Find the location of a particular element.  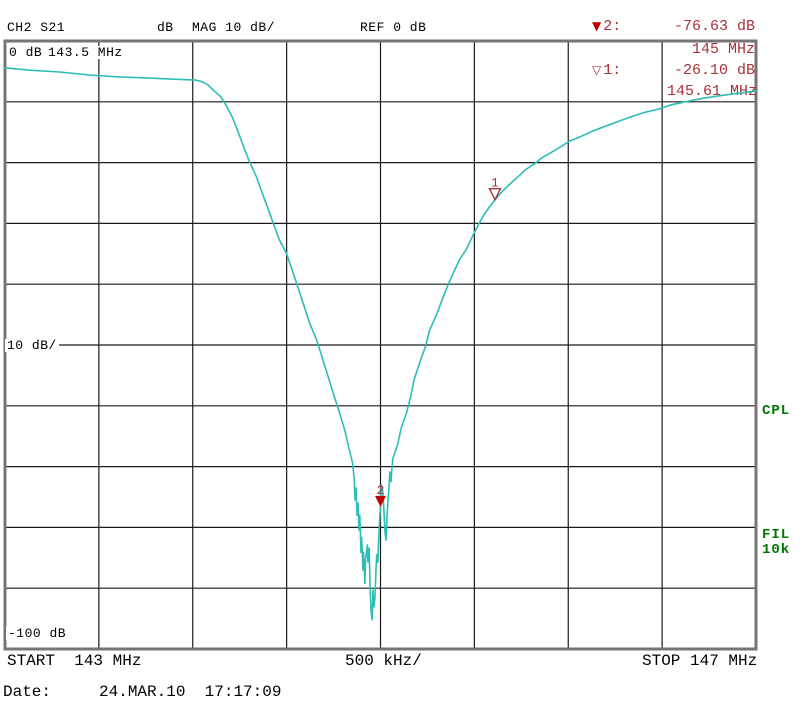

marker-1-plot-label: 1 is located at coordinates (495, 183).